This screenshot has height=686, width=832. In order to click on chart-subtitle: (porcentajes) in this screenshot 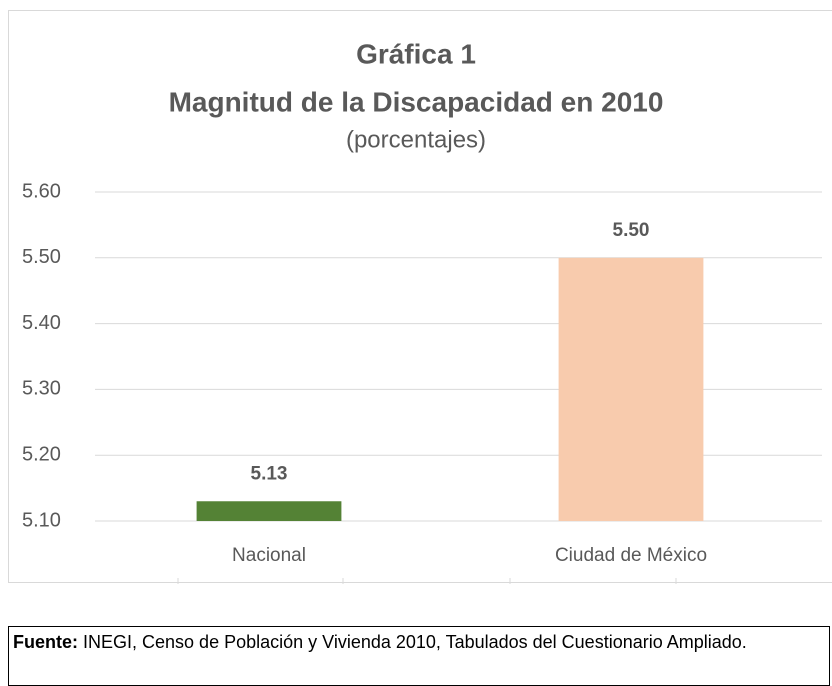, I will do `click(416, 139)`.